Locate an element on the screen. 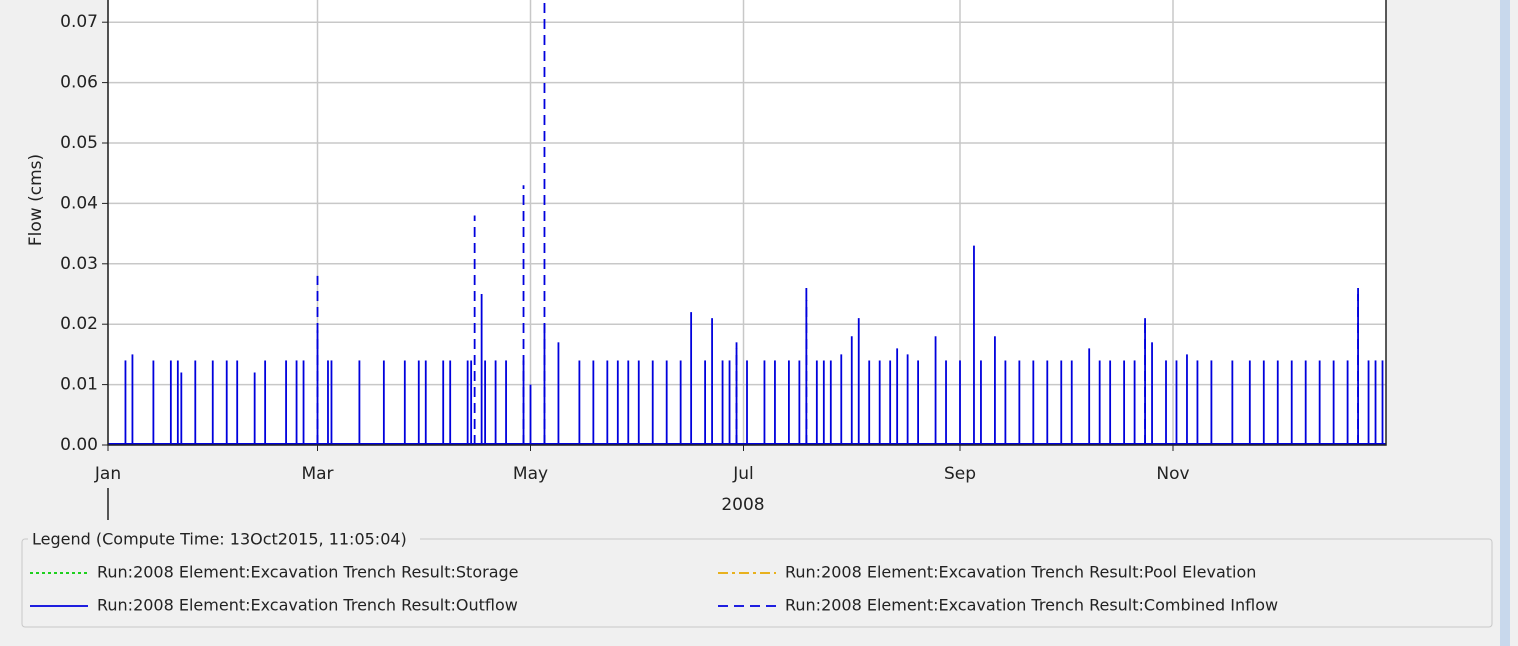 The height and width of the screenshot is (646, 1518). x-tick-label: May is located at coordinates (530, 474).